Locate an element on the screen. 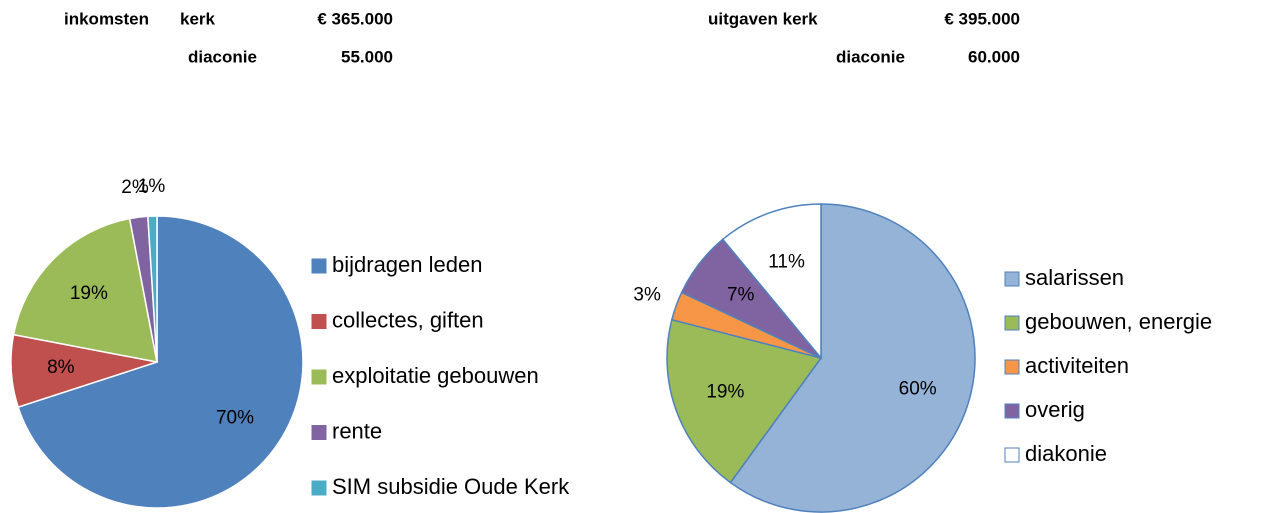 Image resolution: width=1275 pixels, height=513 pixels. legend-label: collectes, giften is located at coordinates (408, 319).